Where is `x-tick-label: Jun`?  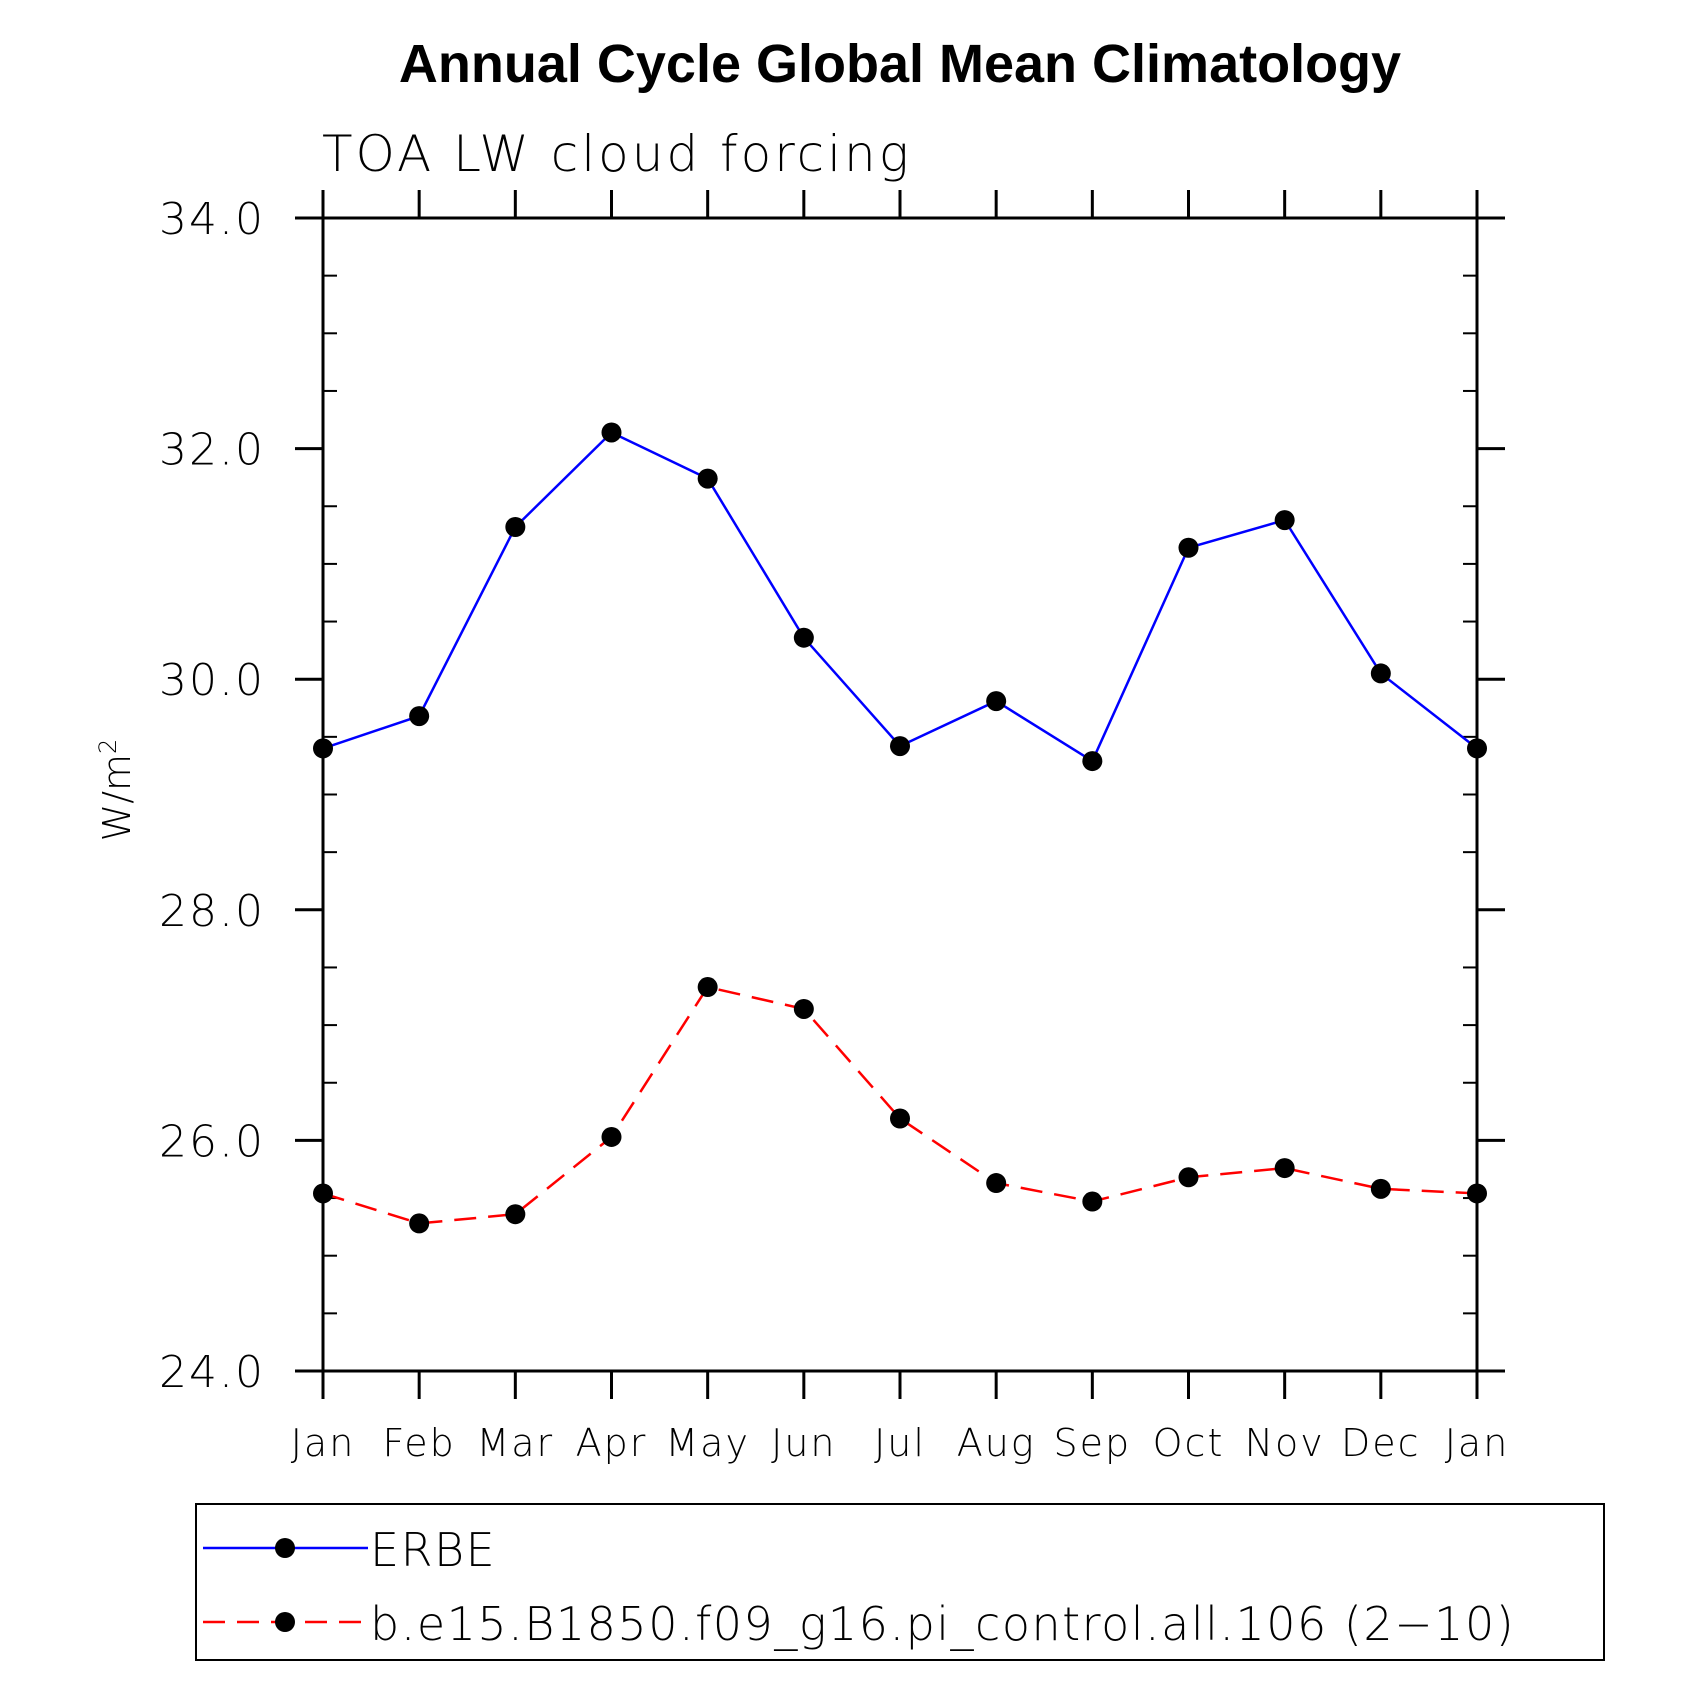
x-tick-label: Jun is located at coordinates (803, 1443).